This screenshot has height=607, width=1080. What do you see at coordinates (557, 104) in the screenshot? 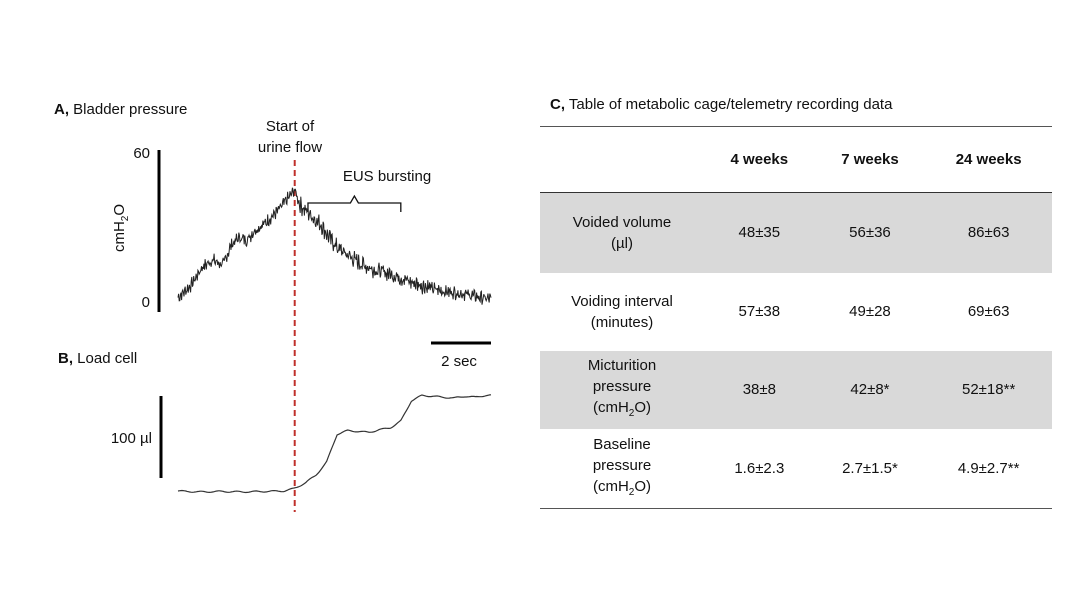
I see `panel-c-letter: C,` at bounding box center [557, 104].